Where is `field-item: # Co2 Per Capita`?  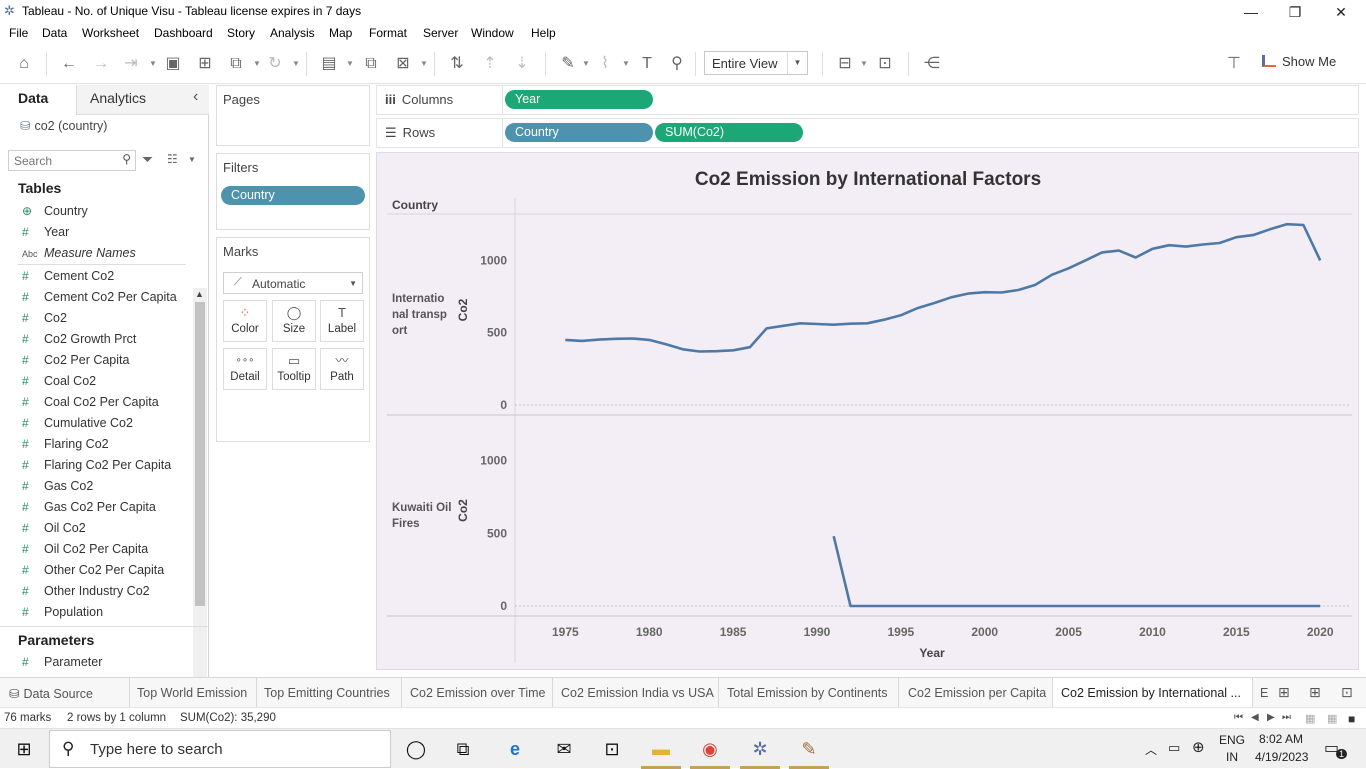
field-item: # Co2 Per Capita is located at coordinates (75, 363).